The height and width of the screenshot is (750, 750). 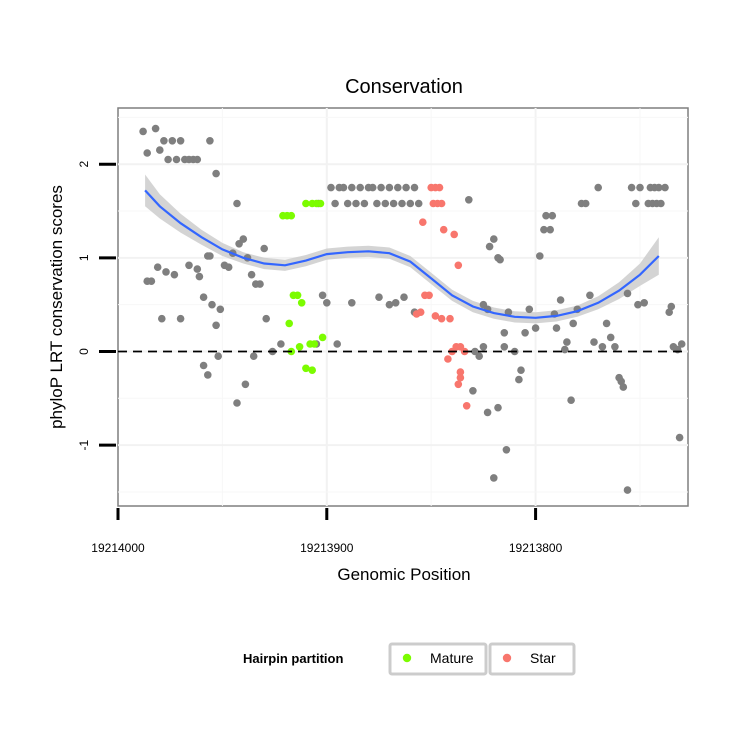 What do you see at coordinates (507, 658) in the screenshot?
I see `legend-star-key` at bounding box center [507, 658].